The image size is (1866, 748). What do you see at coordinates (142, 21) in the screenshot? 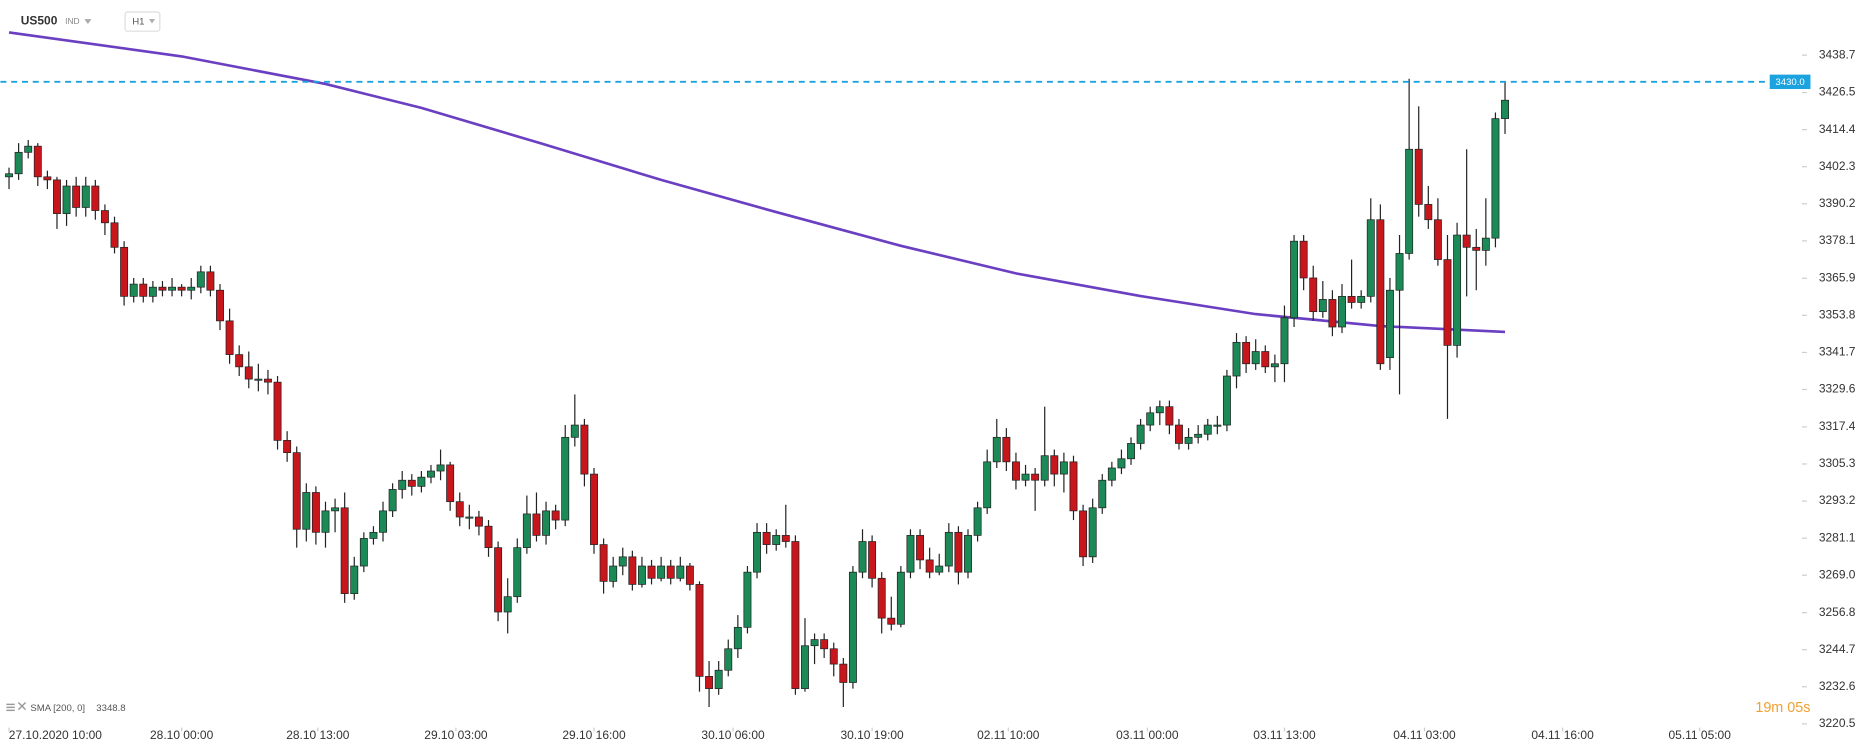
I see `timeframe-button` at bounding box center [142, 21].